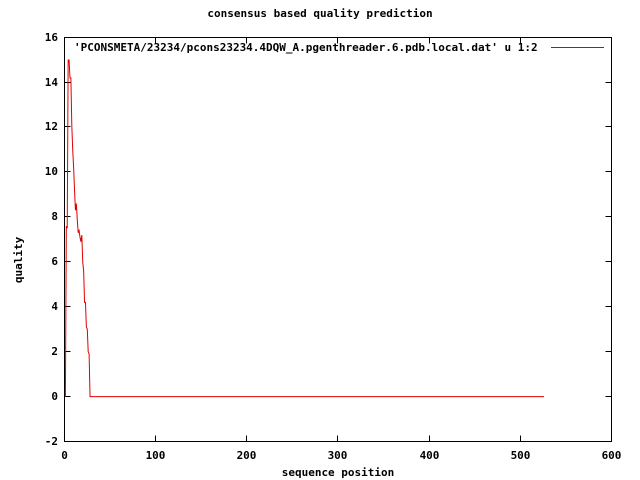 This screenshot has height=480, width=640. Describe the element at coordinates (52, 82) in the screenshot. I see `y-tick-label: 14` at that location.